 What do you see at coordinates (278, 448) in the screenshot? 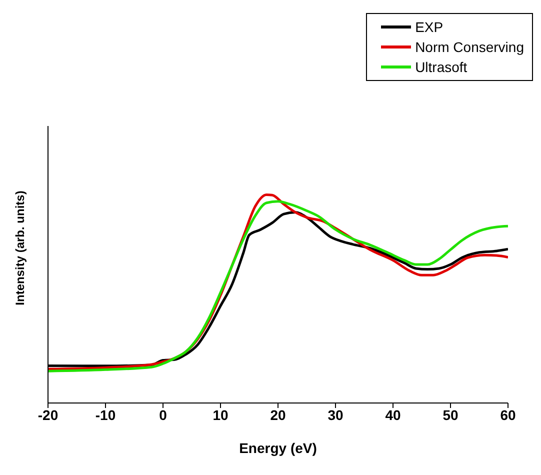
I see `x-axis-title: Energy (eV)` at bounding box center [278, 448].